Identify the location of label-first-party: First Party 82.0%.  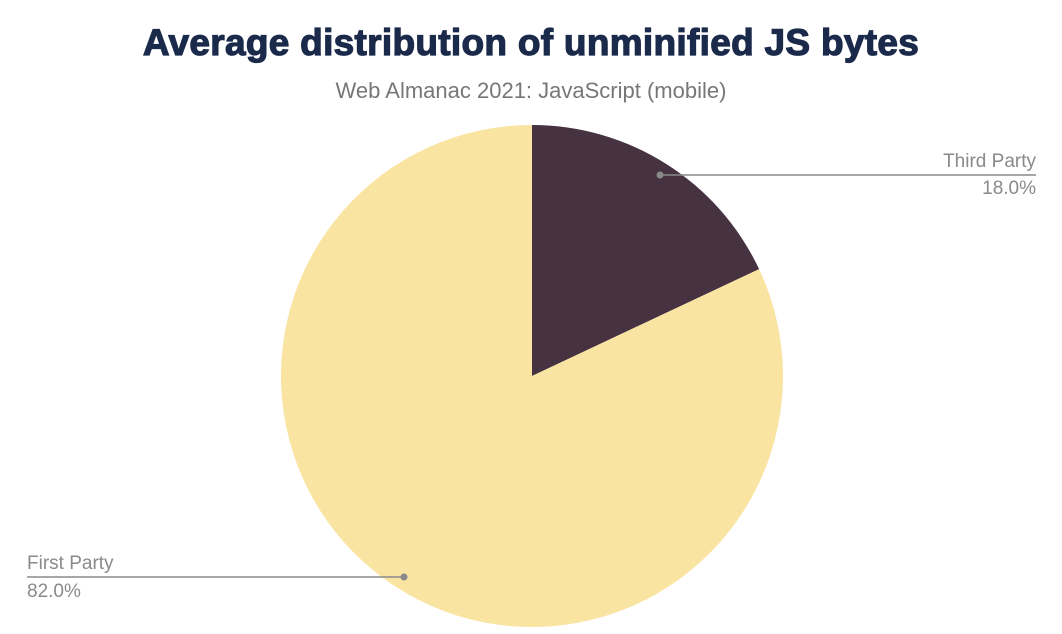
(217, 577).